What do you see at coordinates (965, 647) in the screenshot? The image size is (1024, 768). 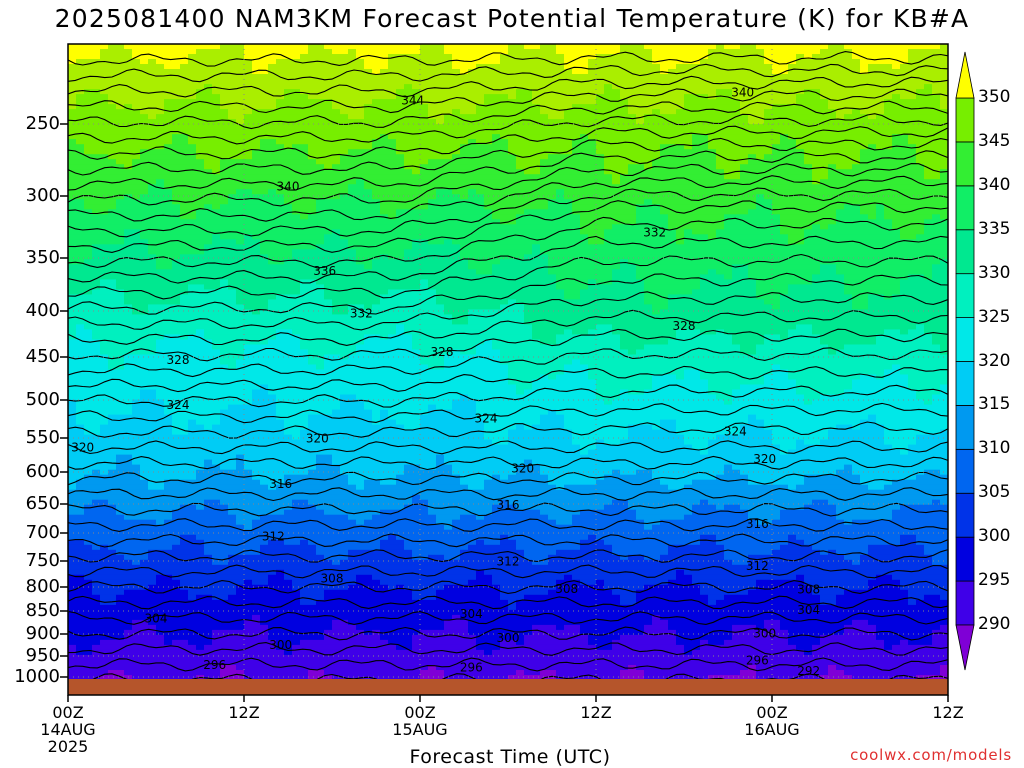 I see `colorbar-min-arrow` at bounding box center [965, 647].